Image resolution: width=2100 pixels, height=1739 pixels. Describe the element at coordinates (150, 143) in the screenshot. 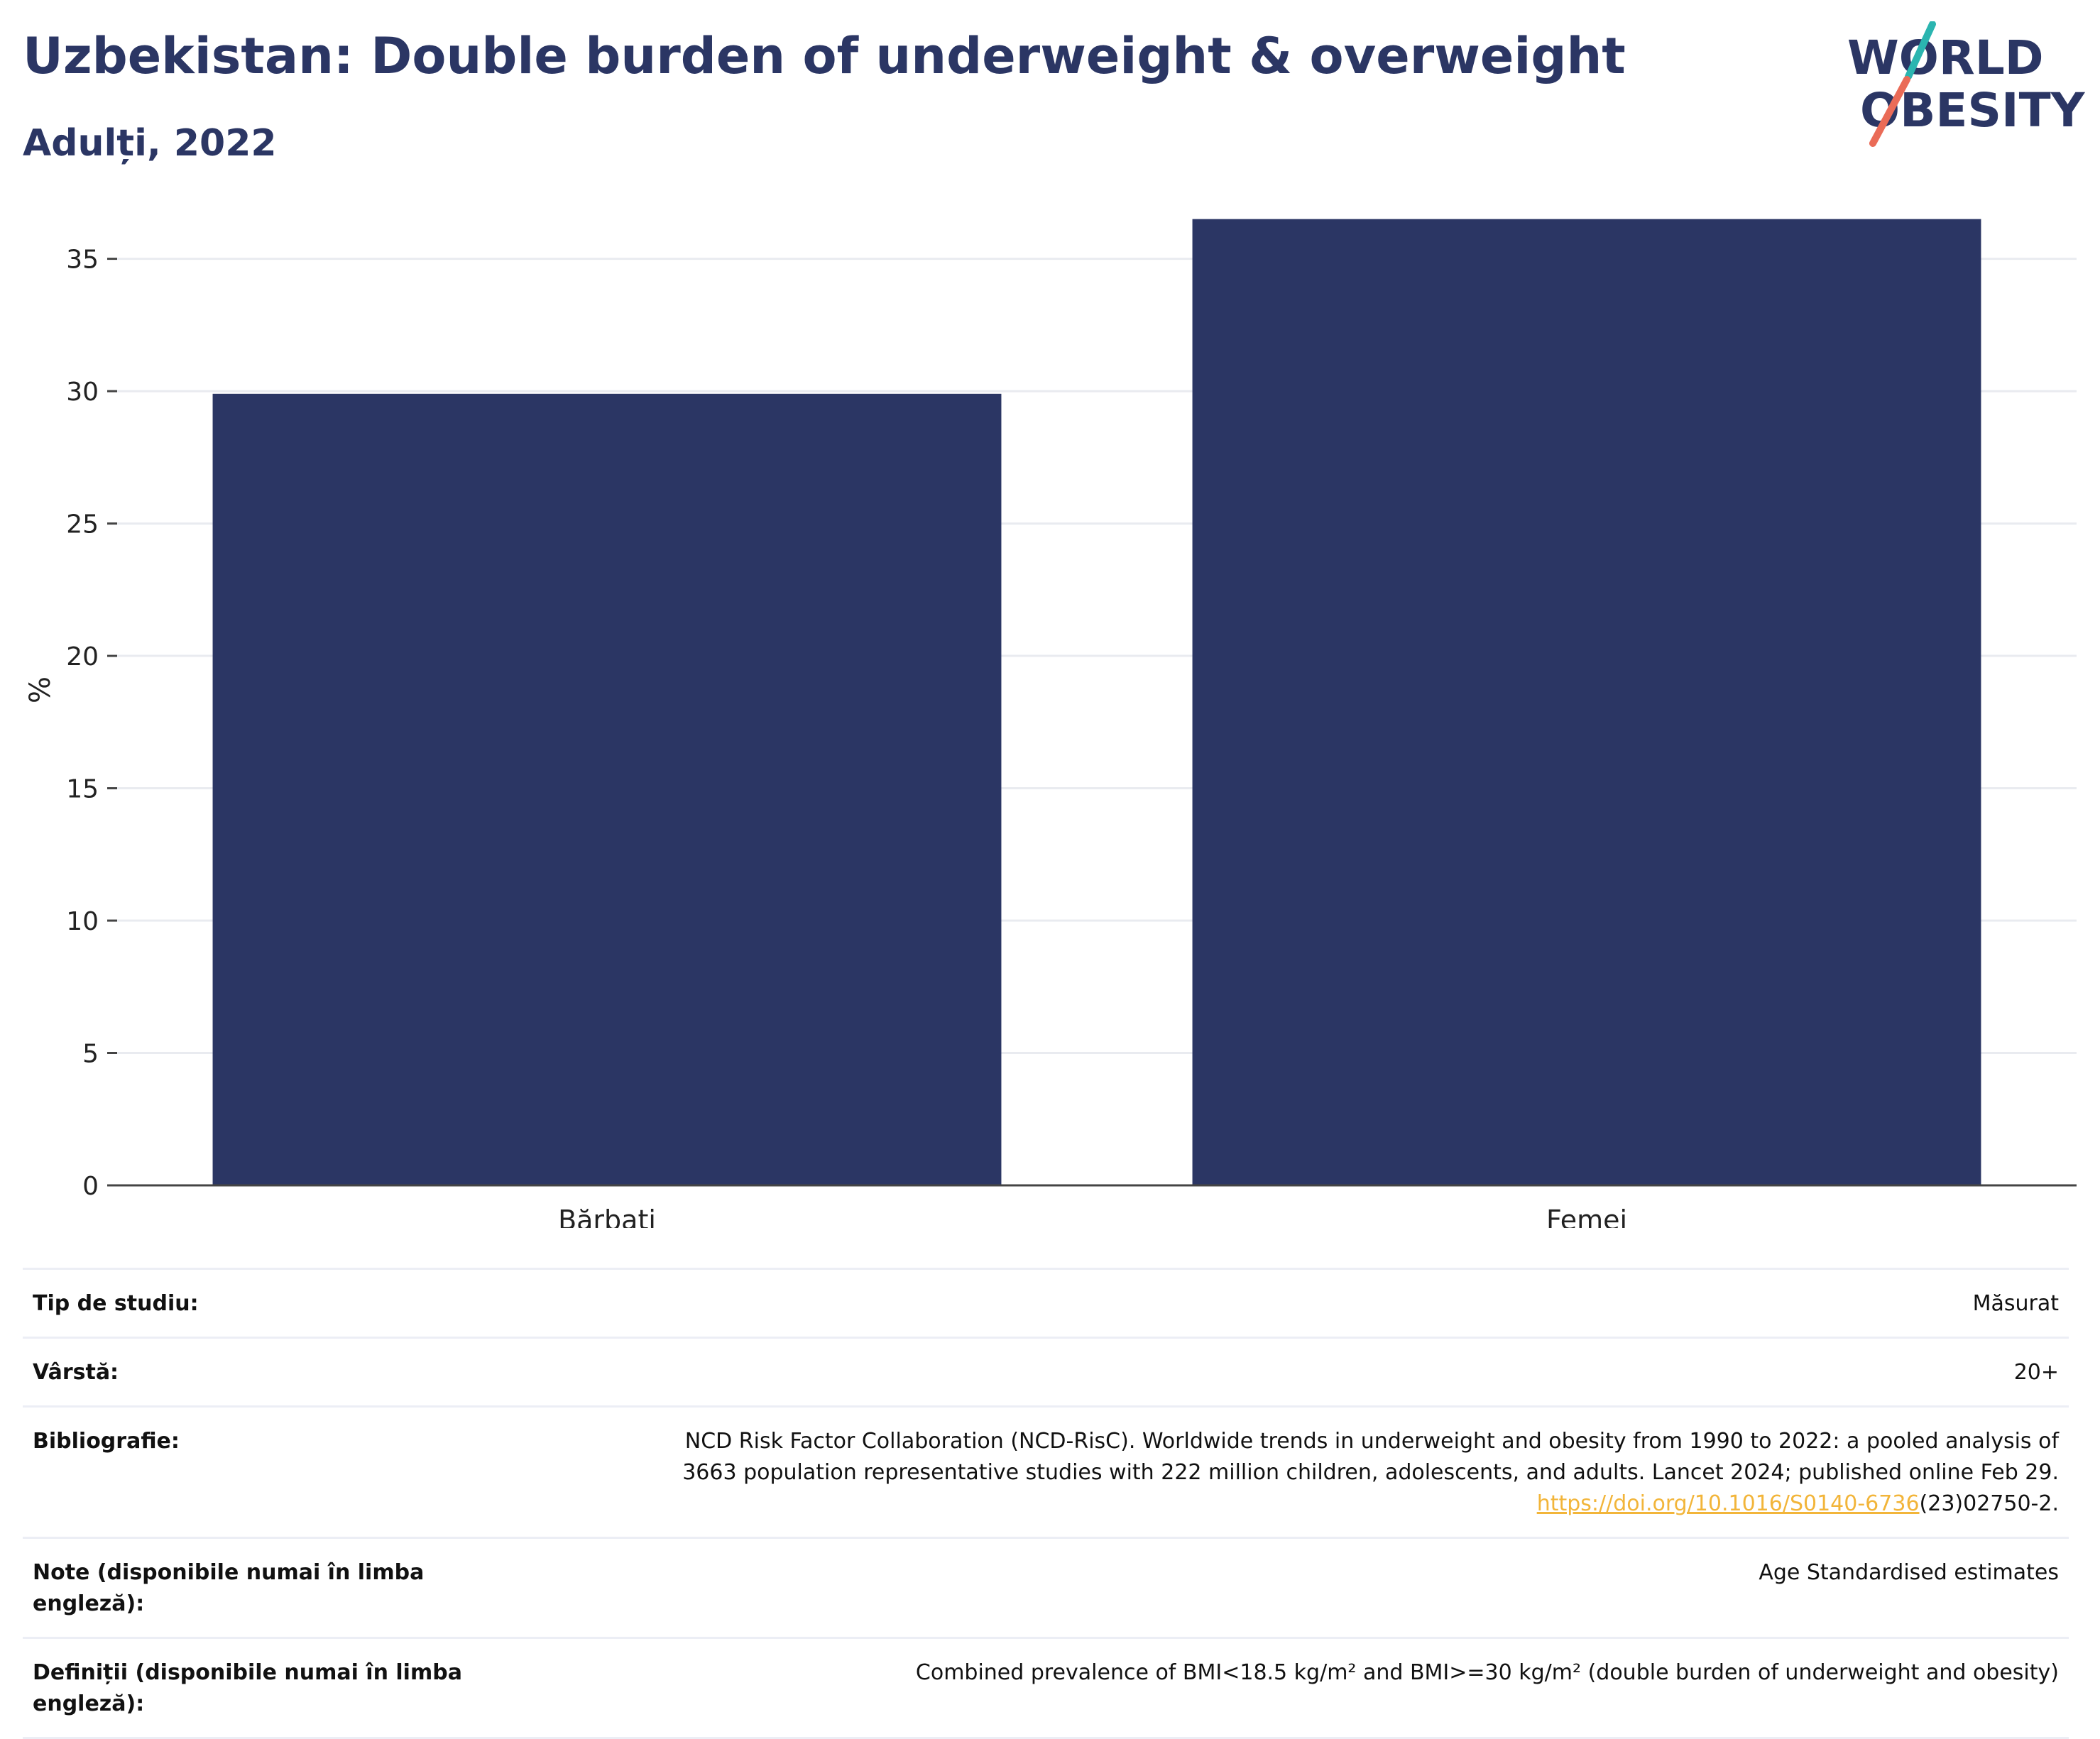

I see `chart-subtitle: Adulți, 2022` at that location.